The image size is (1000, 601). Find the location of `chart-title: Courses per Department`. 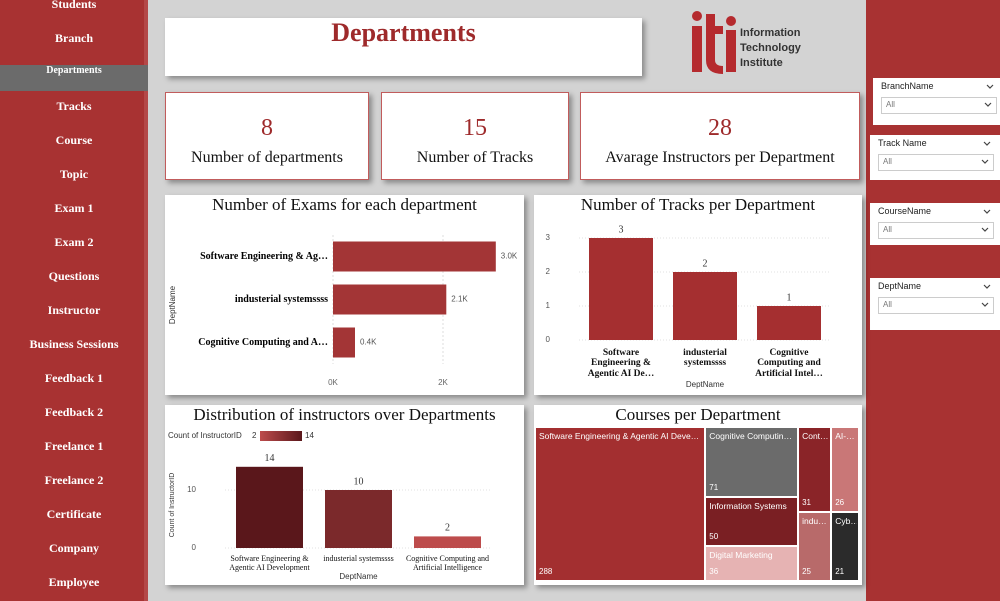

chart-title: Courses per Department is located at coordinates (698, 414).